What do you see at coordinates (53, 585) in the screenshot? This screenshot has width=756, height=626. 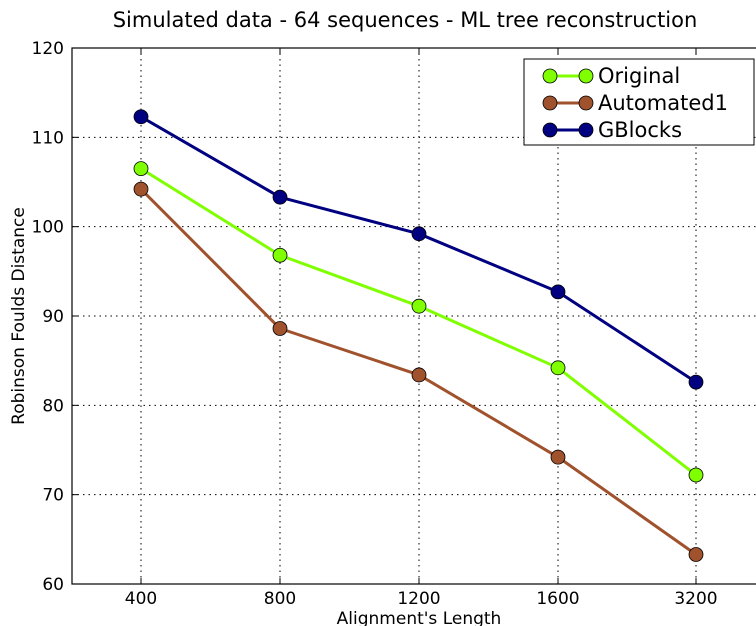 I see `y-tick-label: 60` at bounding box center [53, 585].